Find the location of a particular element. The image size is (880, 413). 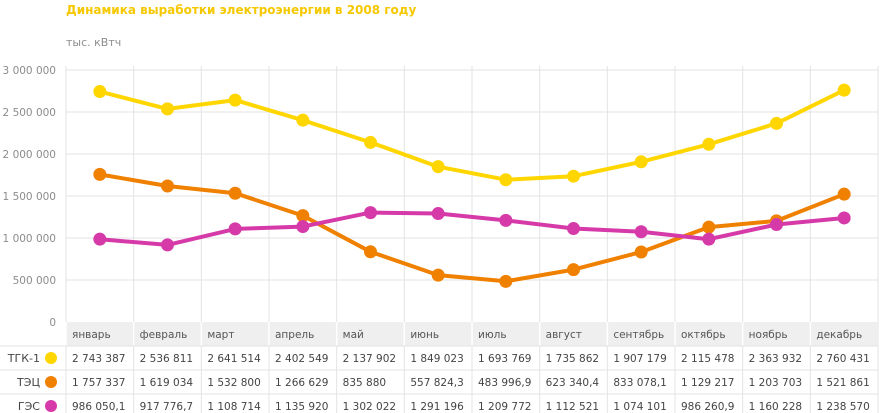

table-cell: 1 108 714 is located at coordinates (234, 407).